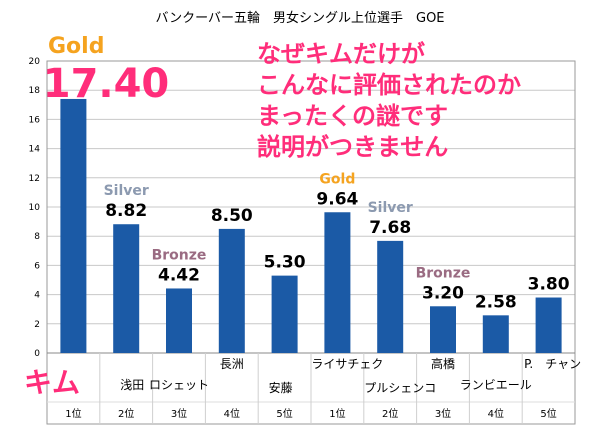 This screenshot has width=600, height=439. What do you see at coordinates (37, 325) in the screenshot?
I see `y-tick-label-2: 2` at bounding box center [37, 325].